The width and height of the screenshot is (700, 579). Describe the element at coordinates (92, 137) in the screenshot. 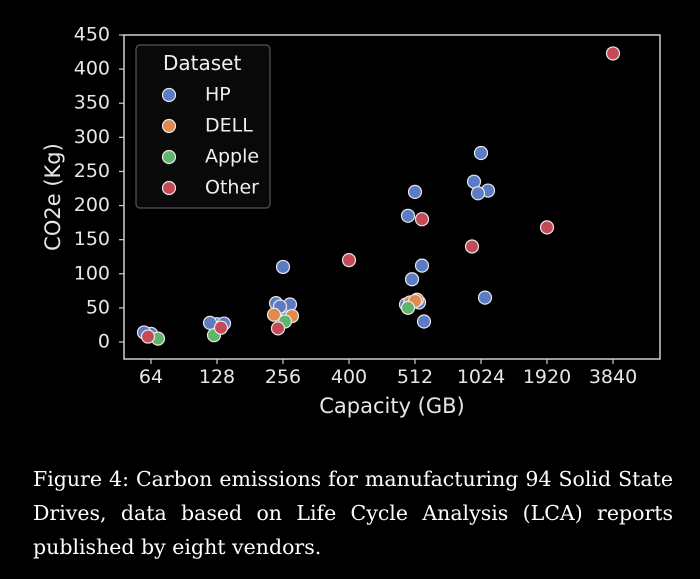

I see `y-tick-label: 300` at that location.